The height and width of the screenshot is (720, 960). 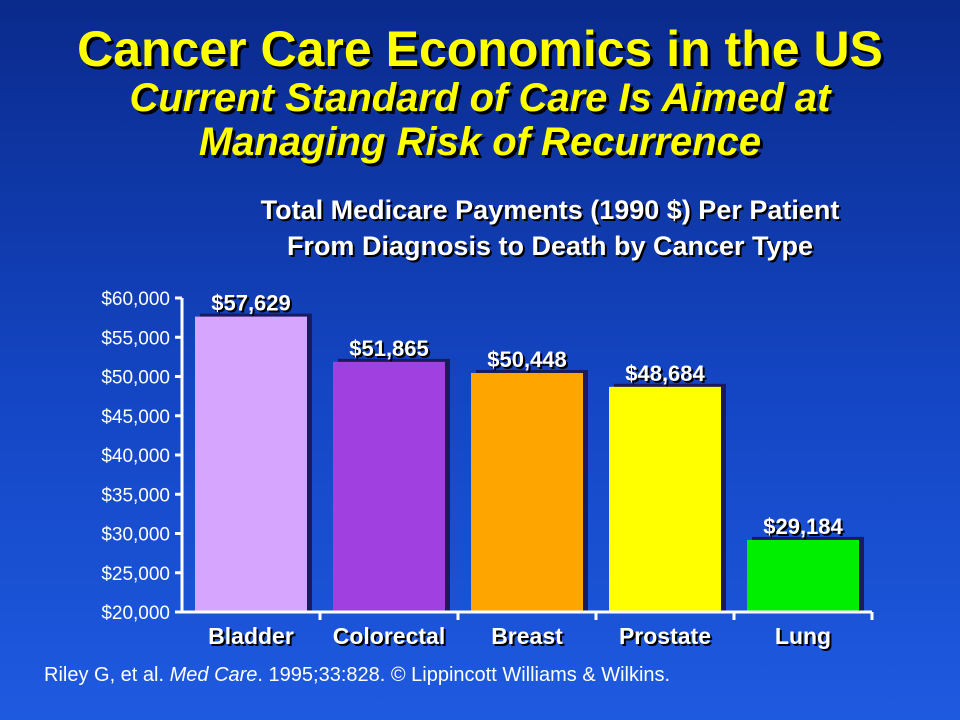 I want to click on slide-subtitle-line1: Current Standard of Care Is Aimed at, so click(x=480, y=98).